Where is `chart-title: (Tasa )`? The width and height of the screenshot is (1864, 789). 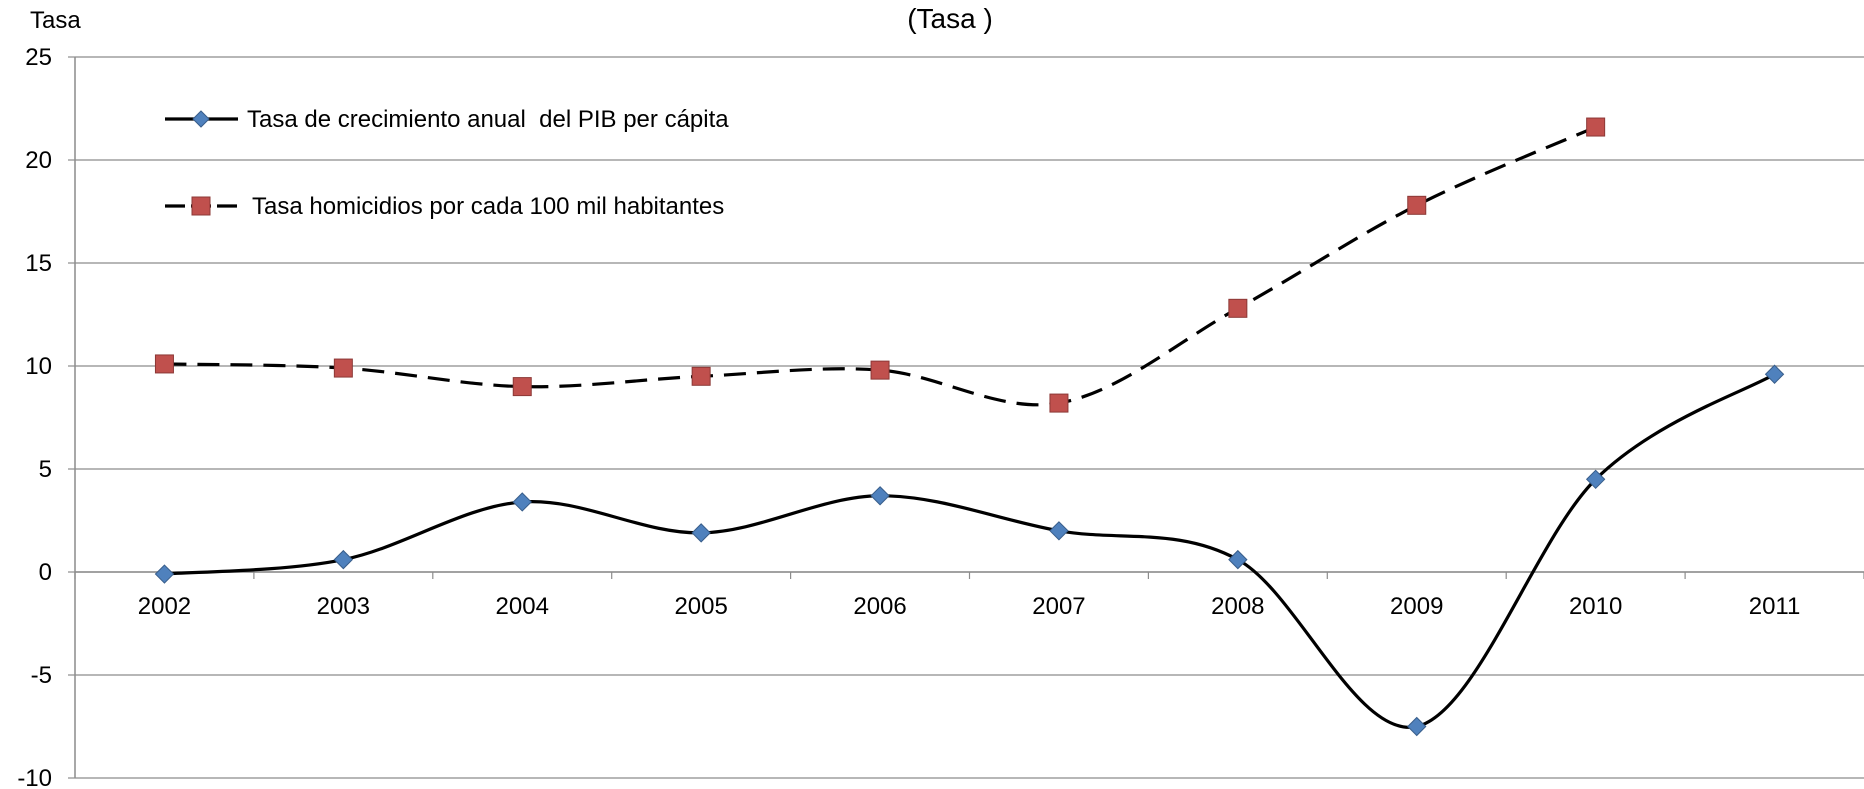 chart-title: (Tasa ) is located at coordinates (950, 18).